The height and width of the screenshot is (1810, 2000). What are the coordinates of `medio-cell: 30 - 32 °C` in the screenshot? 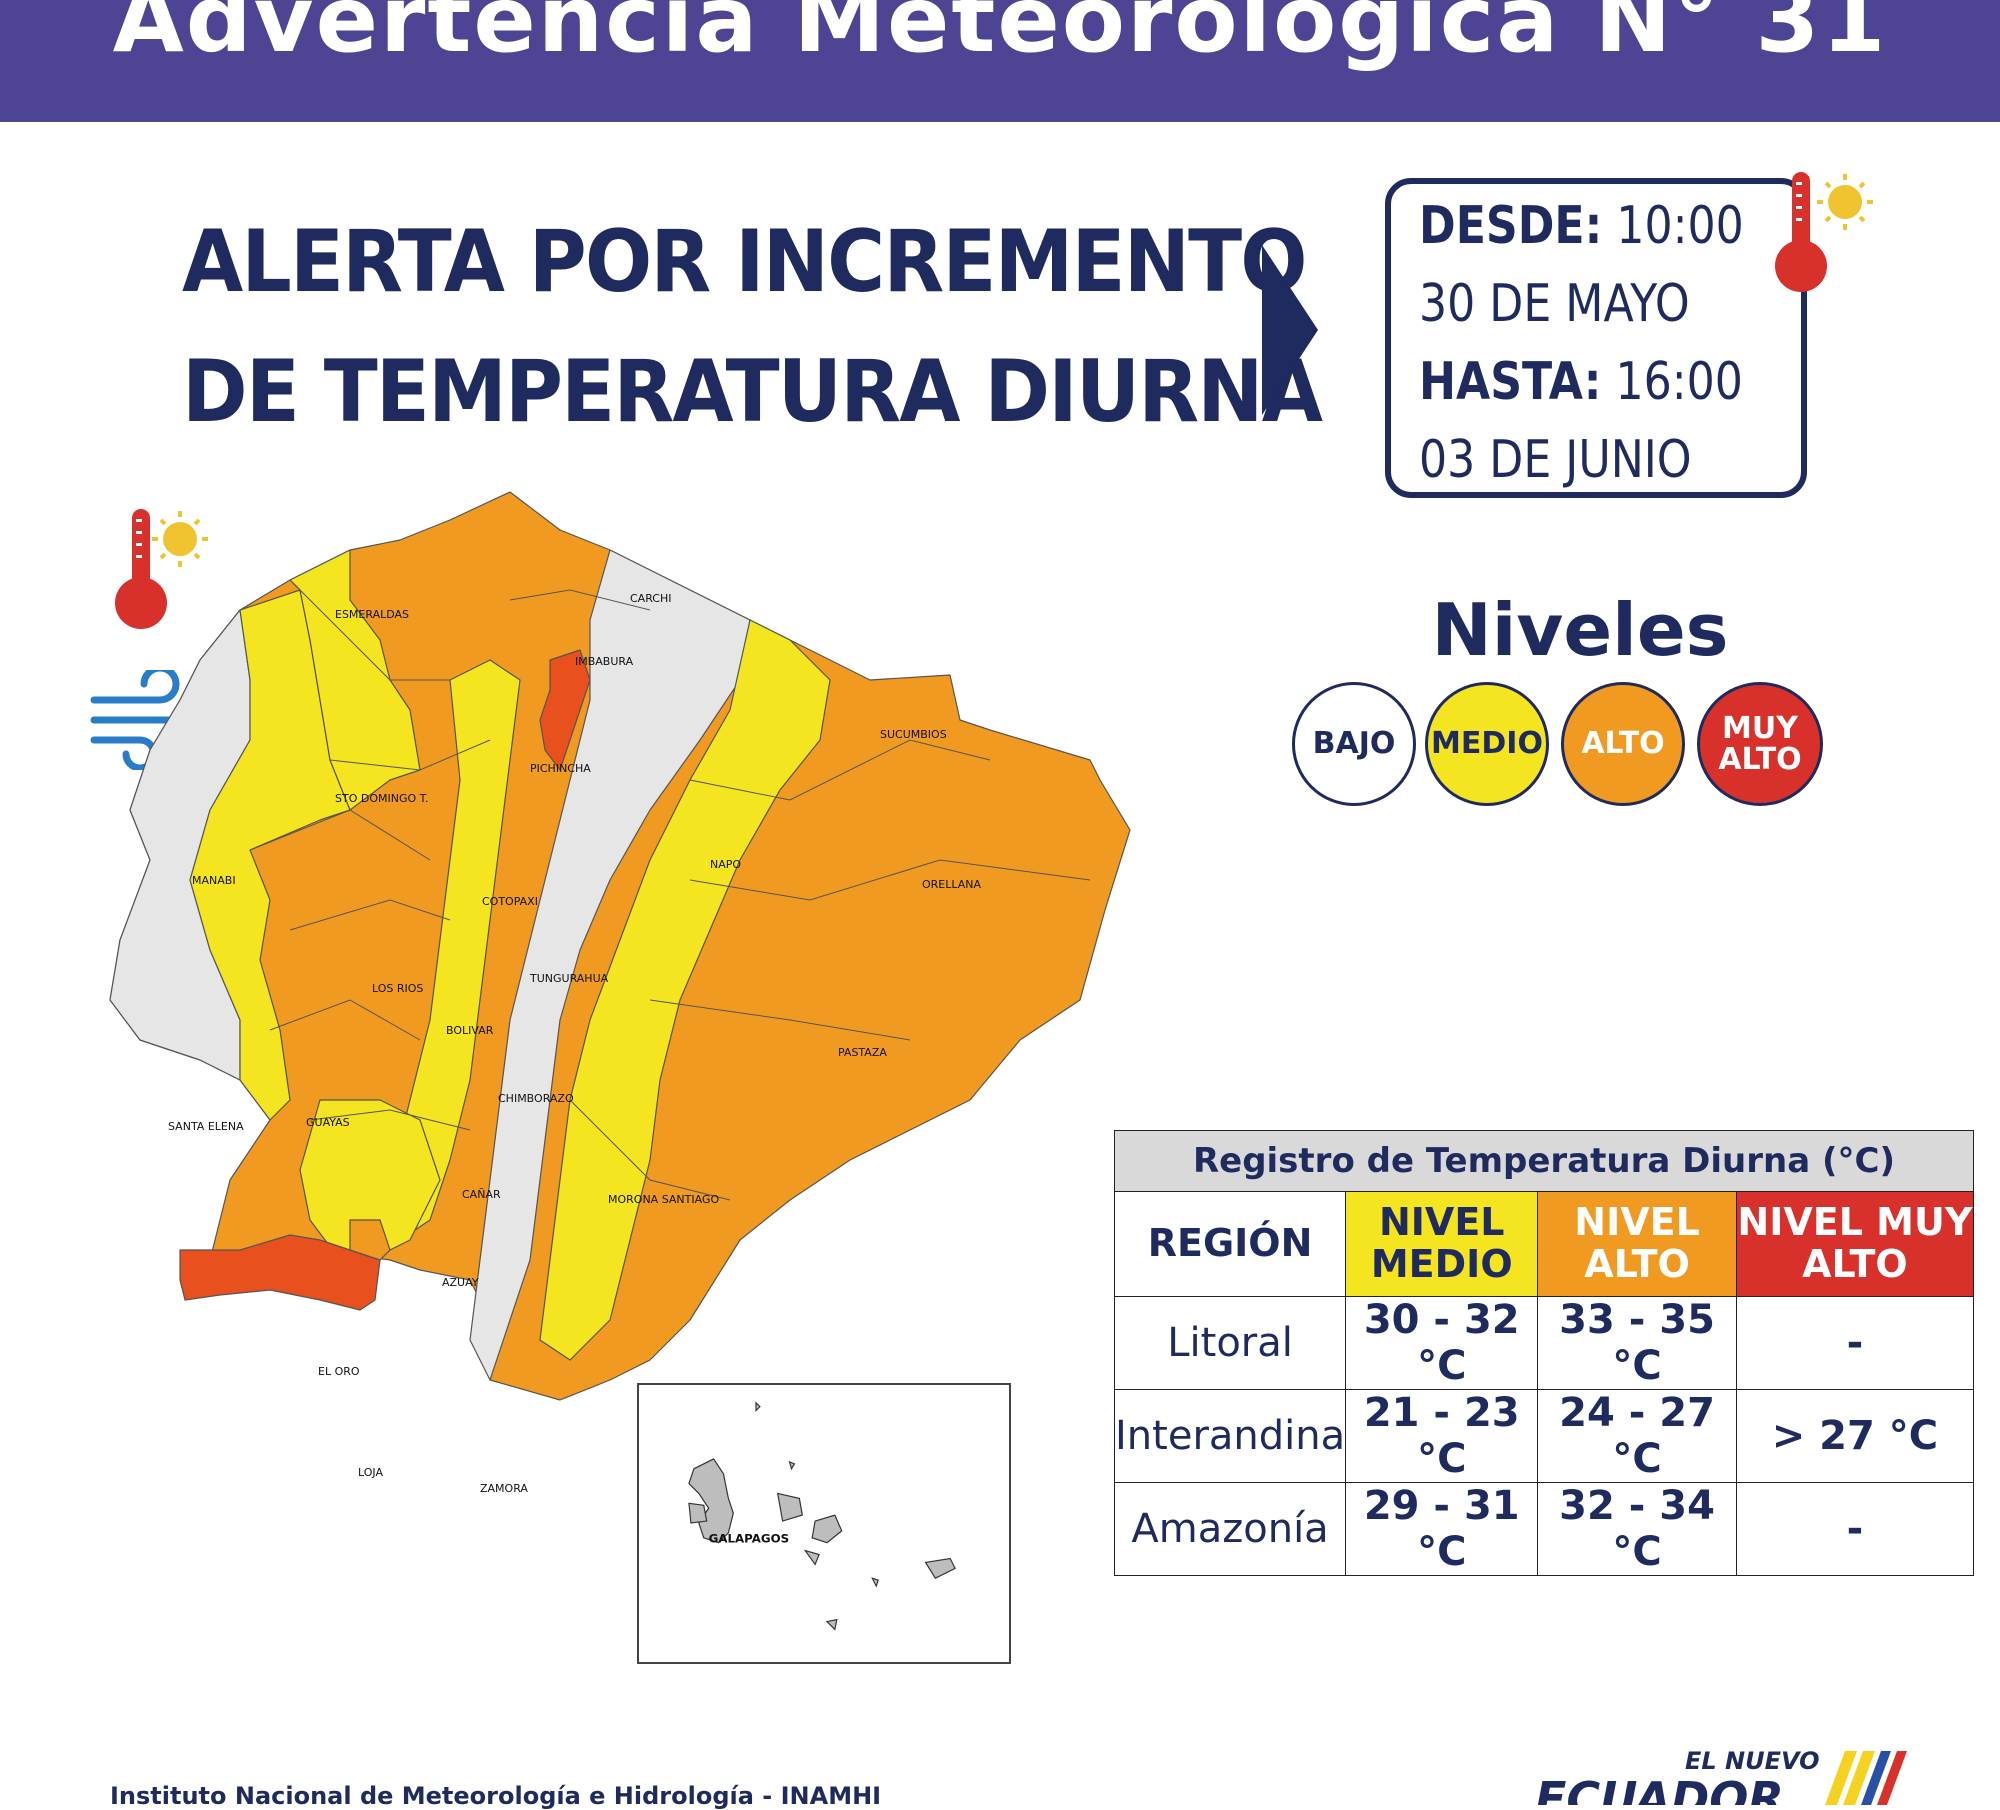 It's located at (1442, 1343).